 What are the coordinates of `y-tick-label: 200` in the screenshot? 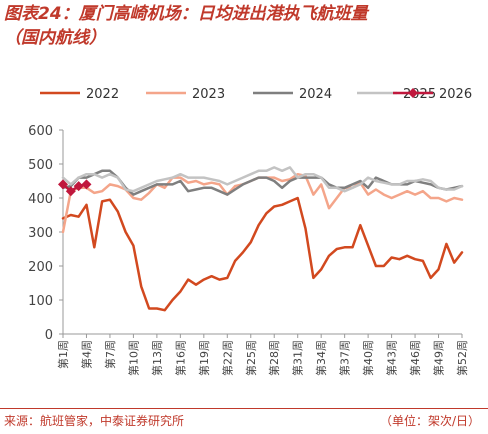 It's located at (40, 267).